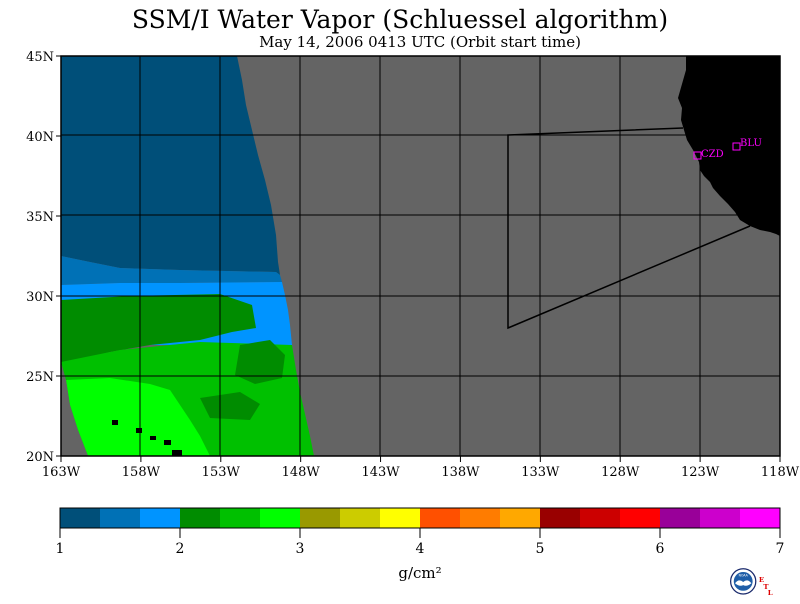  I want to click on colorbar-label-5: 5, so click(540, 549).